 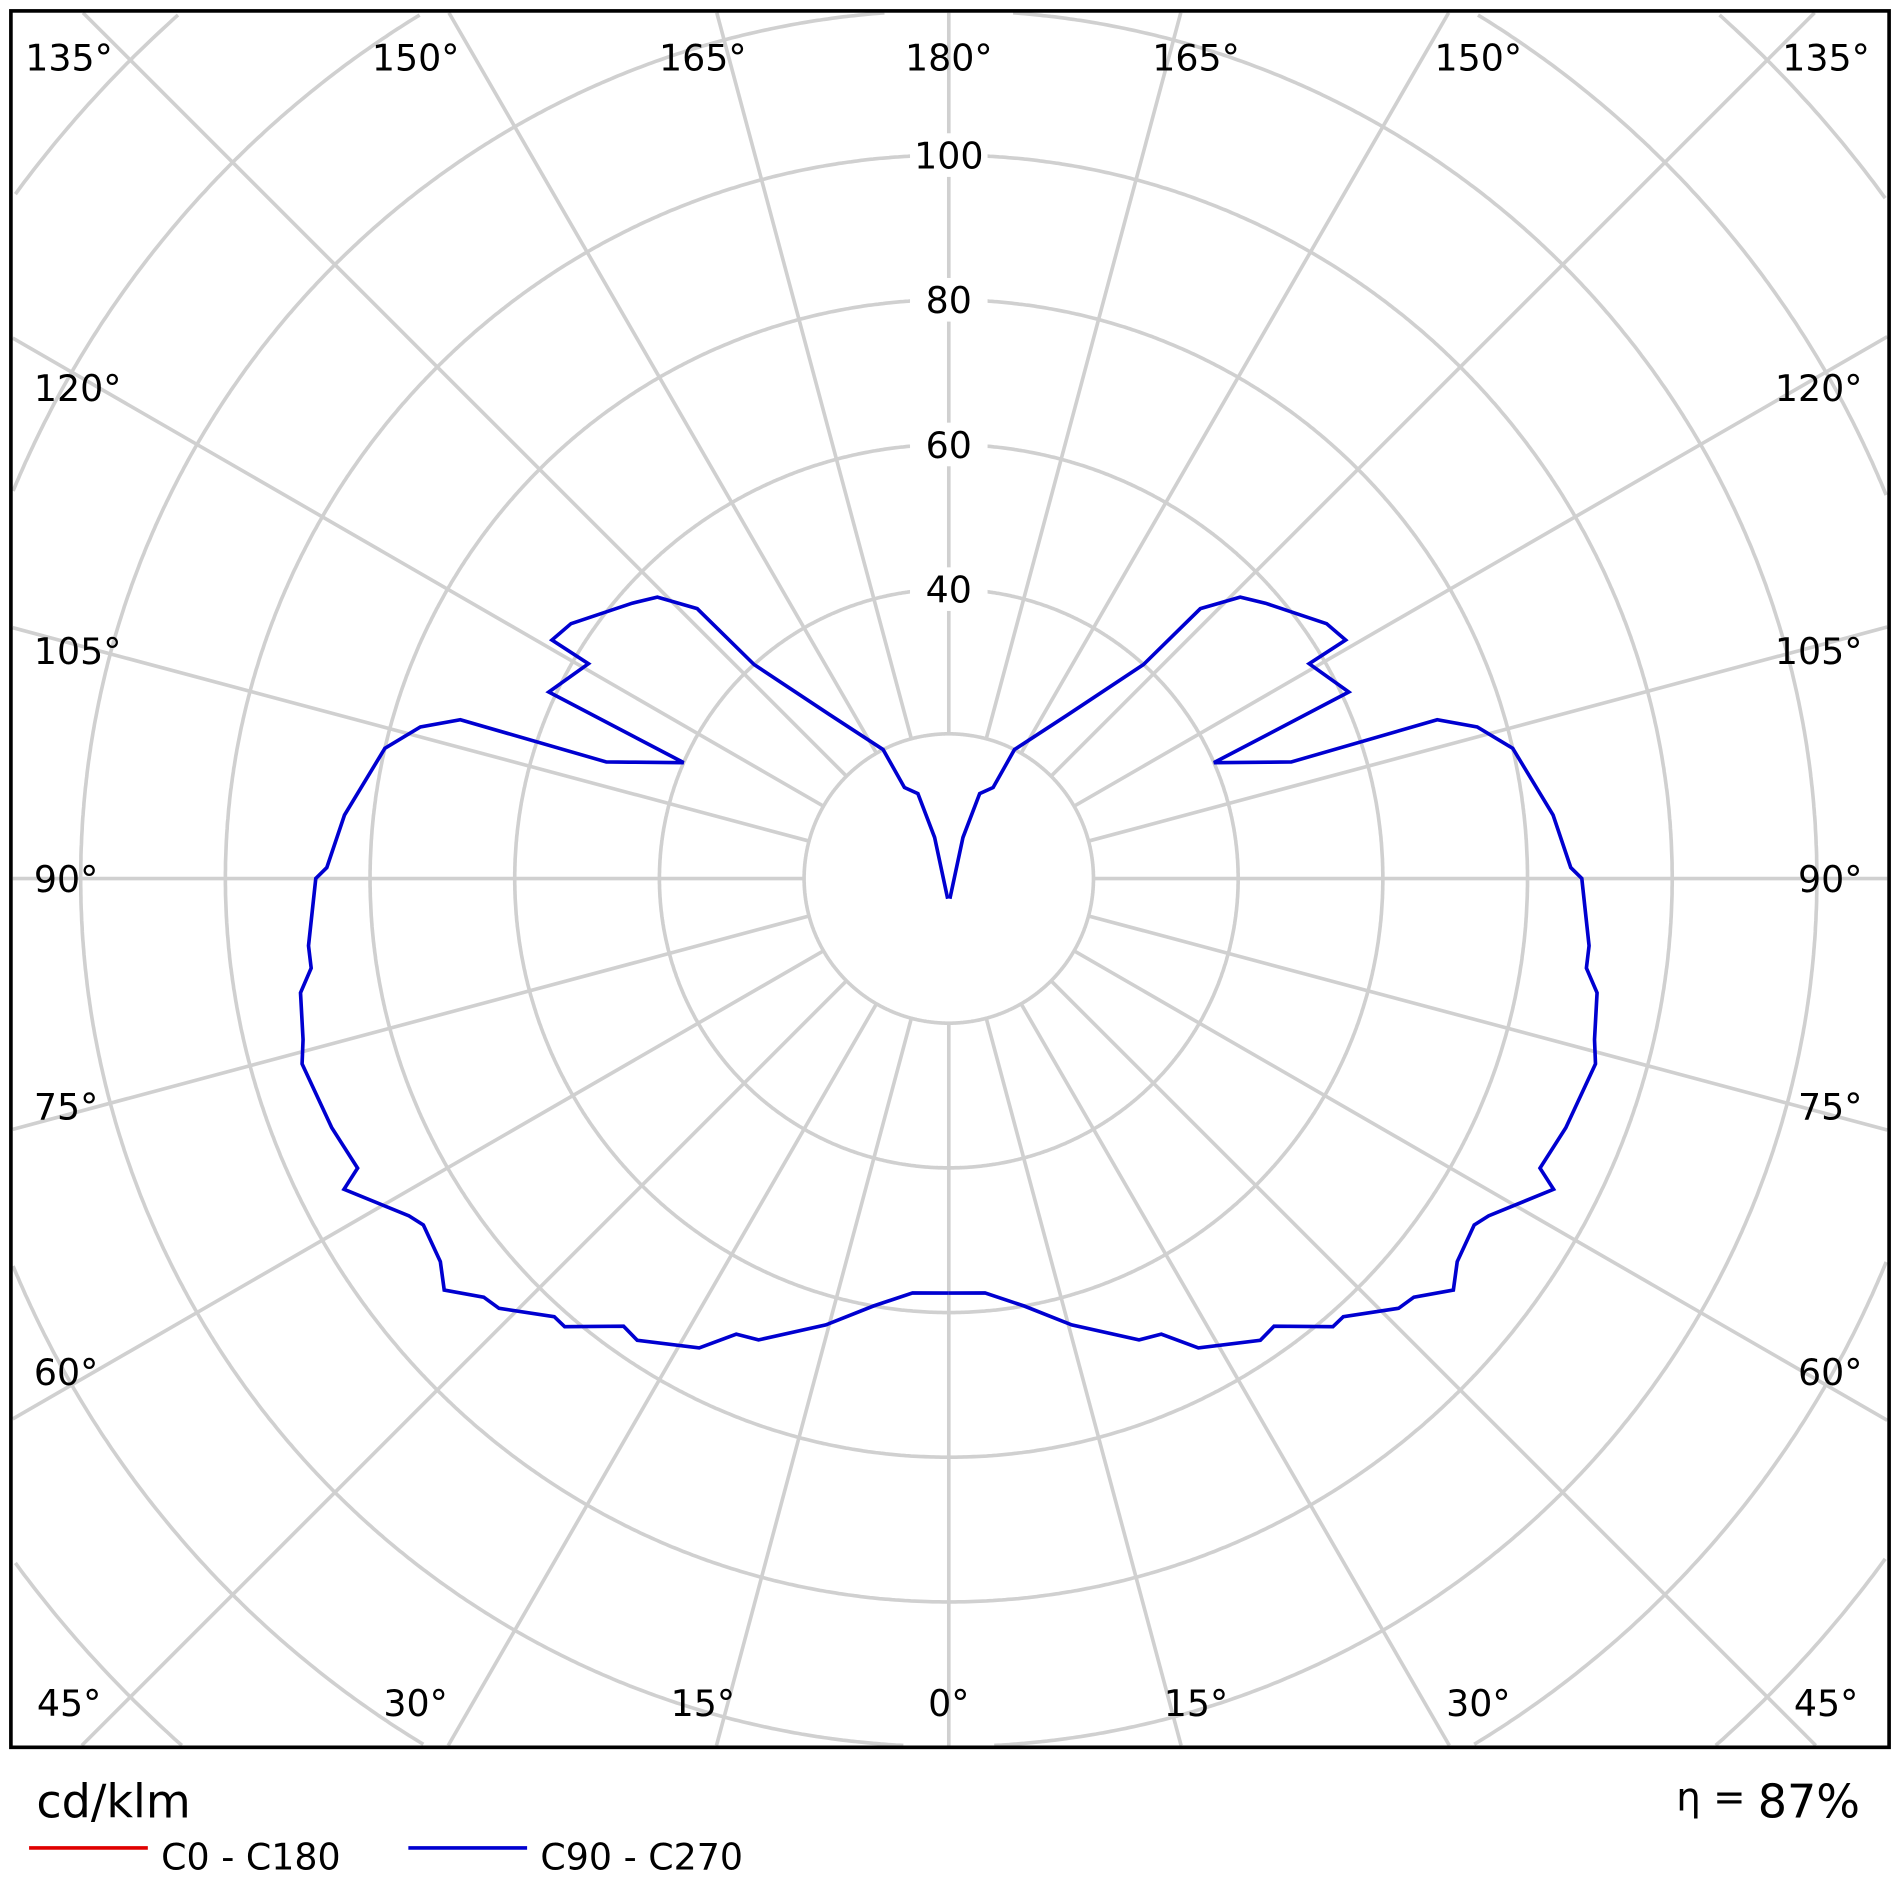 What do you see at coordinates (250, 1857) in the screenshot?
I see `legend-label-c0-c180: C0 - C180` at bounding box center [250, 1857].